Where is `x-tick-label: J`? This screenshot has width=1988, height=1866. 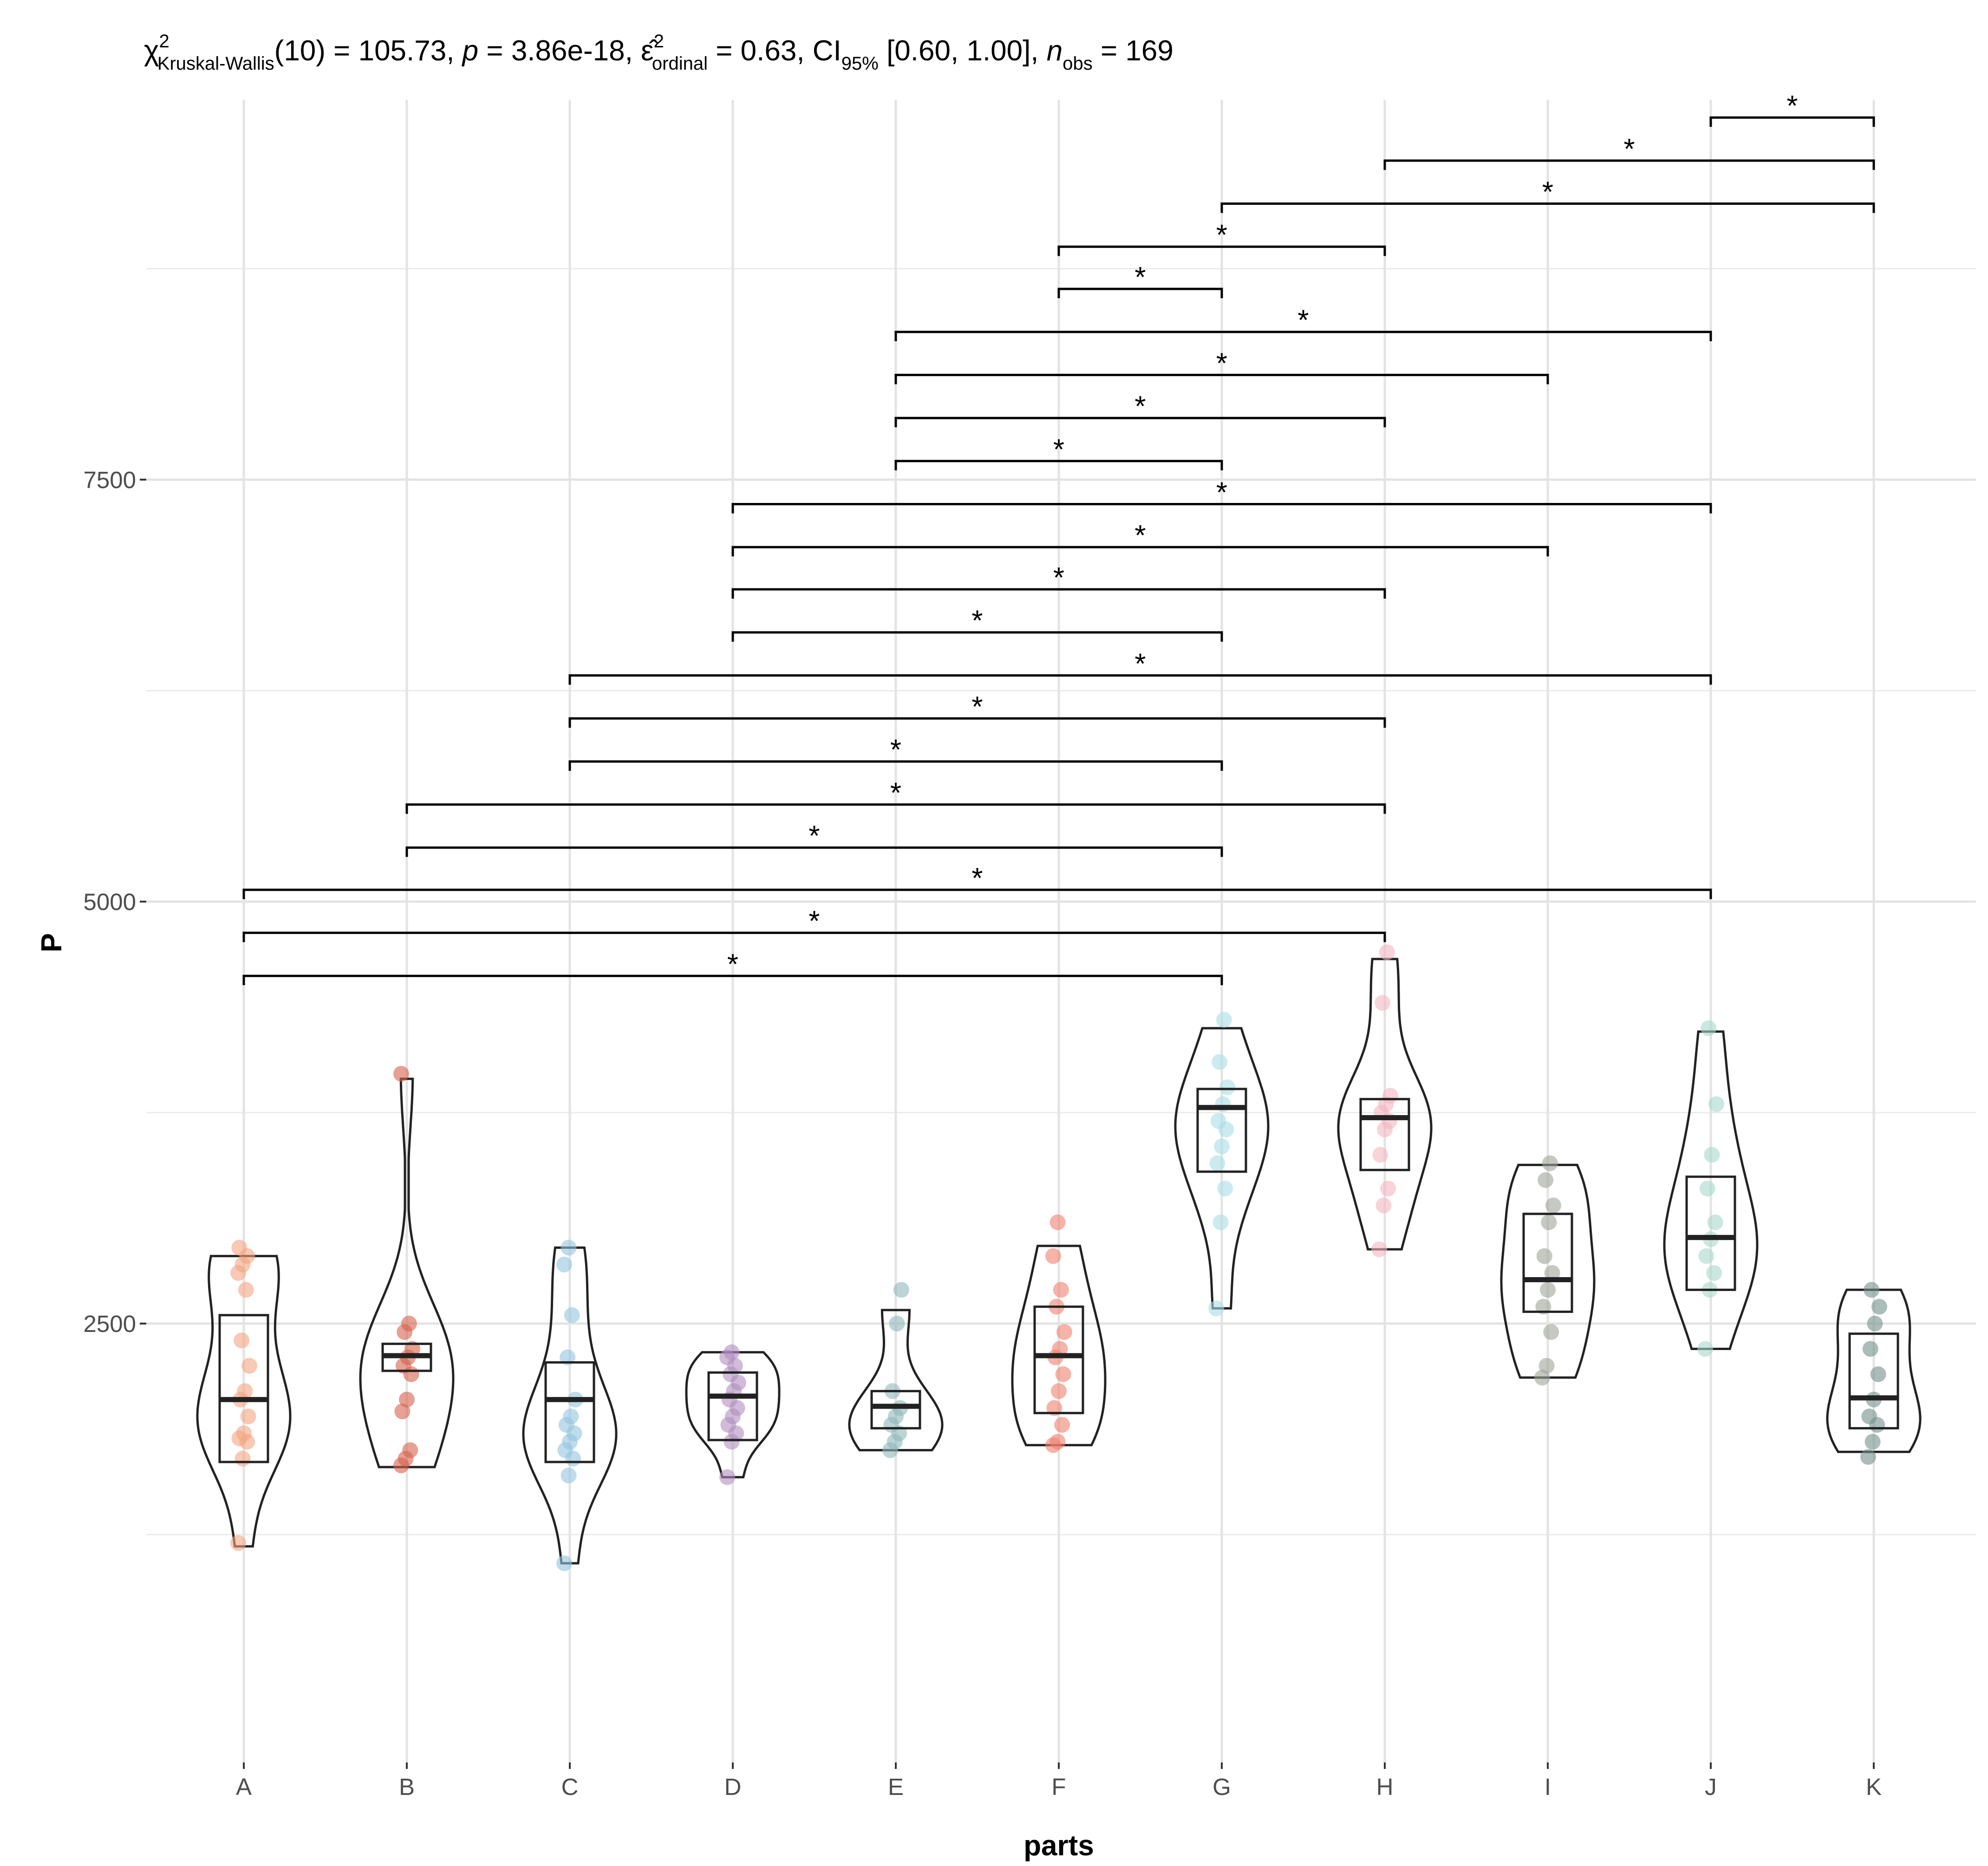
x-tick-label: J is located at coordinates (1711, 1787).